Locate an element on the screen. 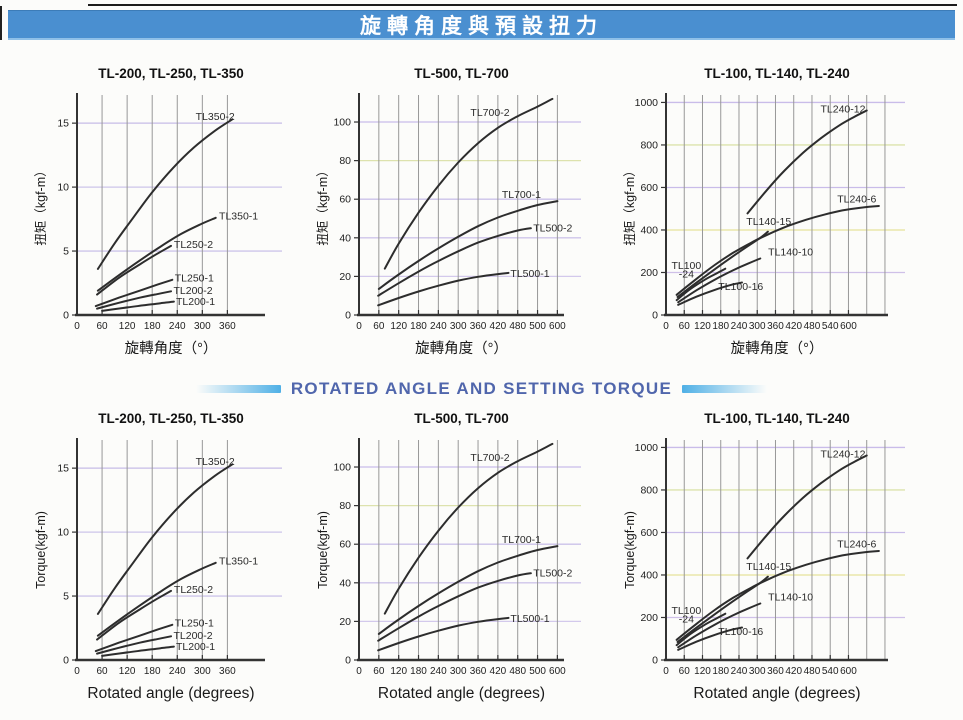 Image resolution: width=963 pixels, height=720 pixels. section-heading: ROTATED ANGLE AND SETTING TORQUE is located at coordinates (481, 389).